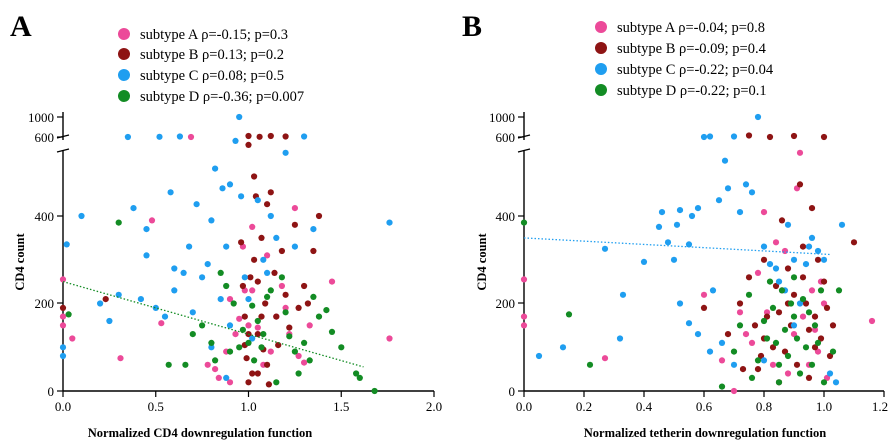 The width and height of the screenshot is (896, 442). What do you see at coordinates (880, 406) in the screenshot?
I see `panel-b-xtick-6: 1.2` at bounding box center [880, 406].